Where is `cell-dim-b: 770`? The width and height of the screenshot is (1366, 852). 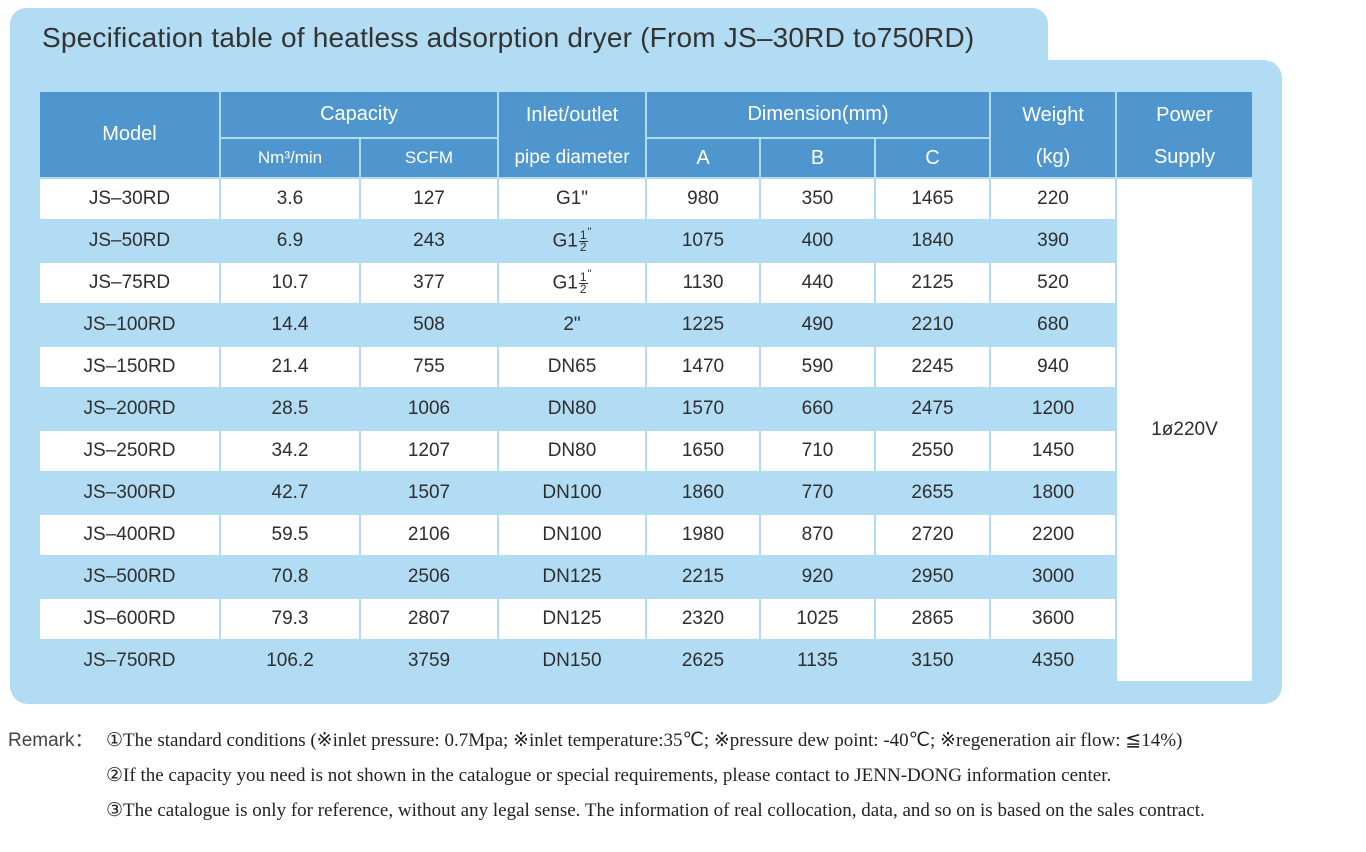 cell-dim-b: 770 is located at coordinates (817, 492).